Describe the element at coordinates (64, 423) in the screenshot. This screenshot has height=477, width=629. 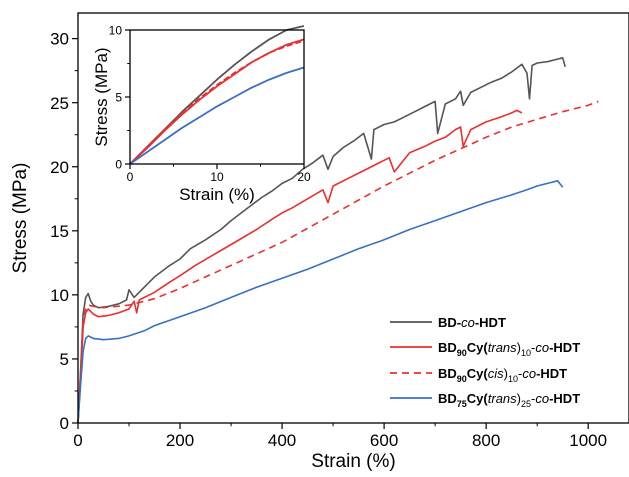
I see `y-tick-label: 0` at that location.